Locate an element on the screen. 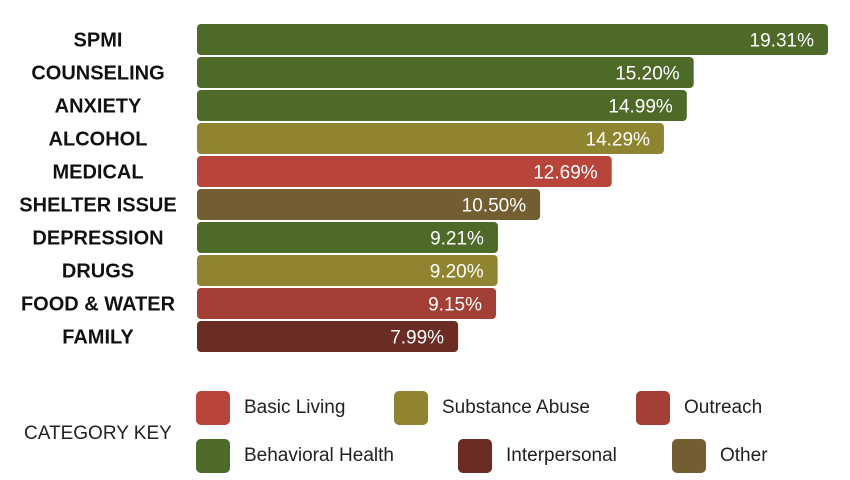  category-label: MEDICAL is located at coordinates (97, 173).